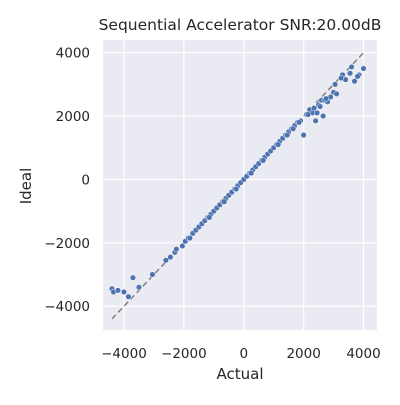 The height and width of the screenshot is (405, 400). Describe the element at coordinates (240, 25) in the screenshot. I see `chart-title: Sequential Accelerator SNR:20.00dB` at that location.